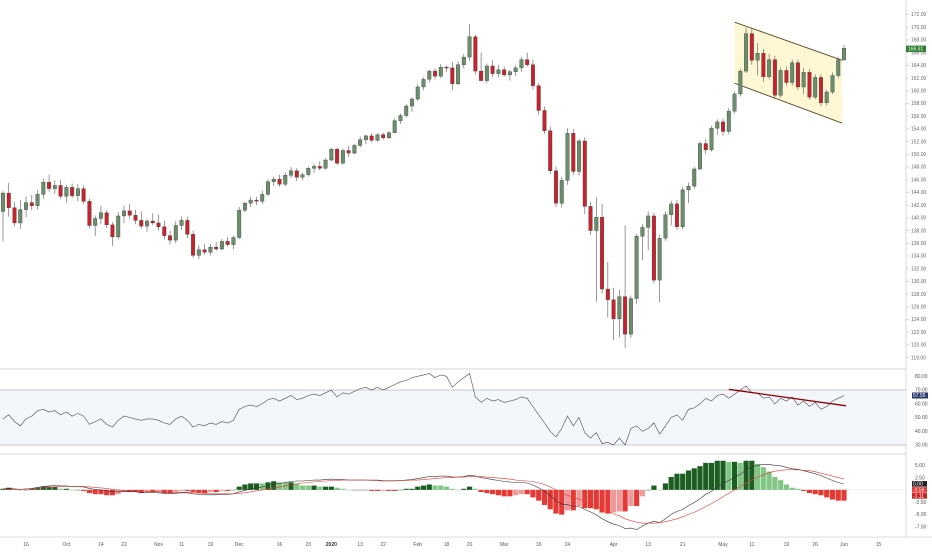 The height and width of the screenshot is (555, 932). I want to click on price-axis-tick-label: 162.00, so click(919, 79).